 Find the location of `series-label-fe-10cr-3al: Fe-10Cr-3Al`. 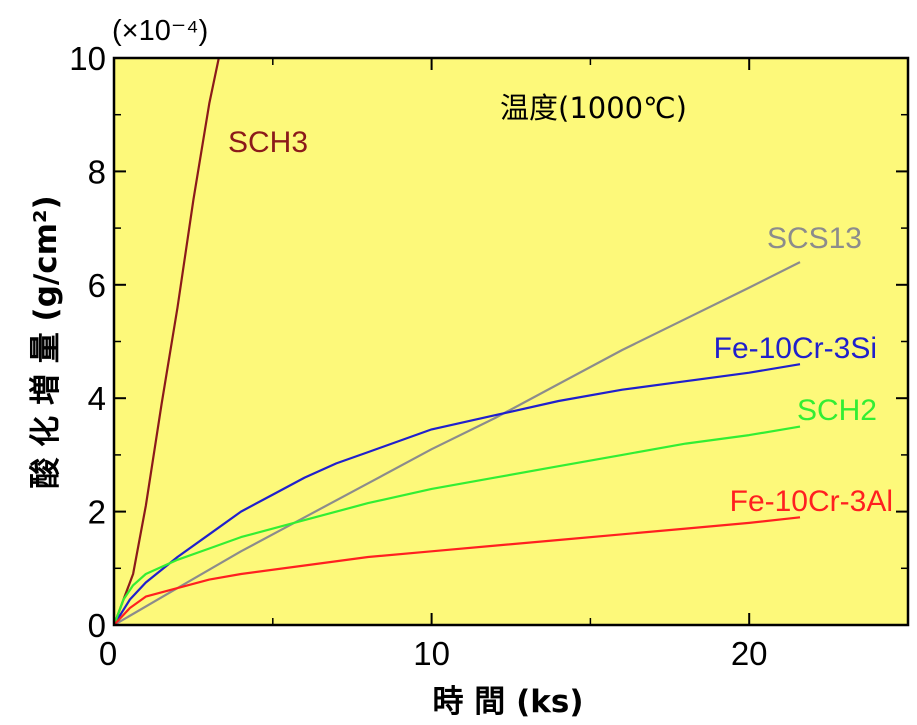

series-label-fe-10cr-3al: Fe-10Cr-3Al is located at coordinates (811, 501).